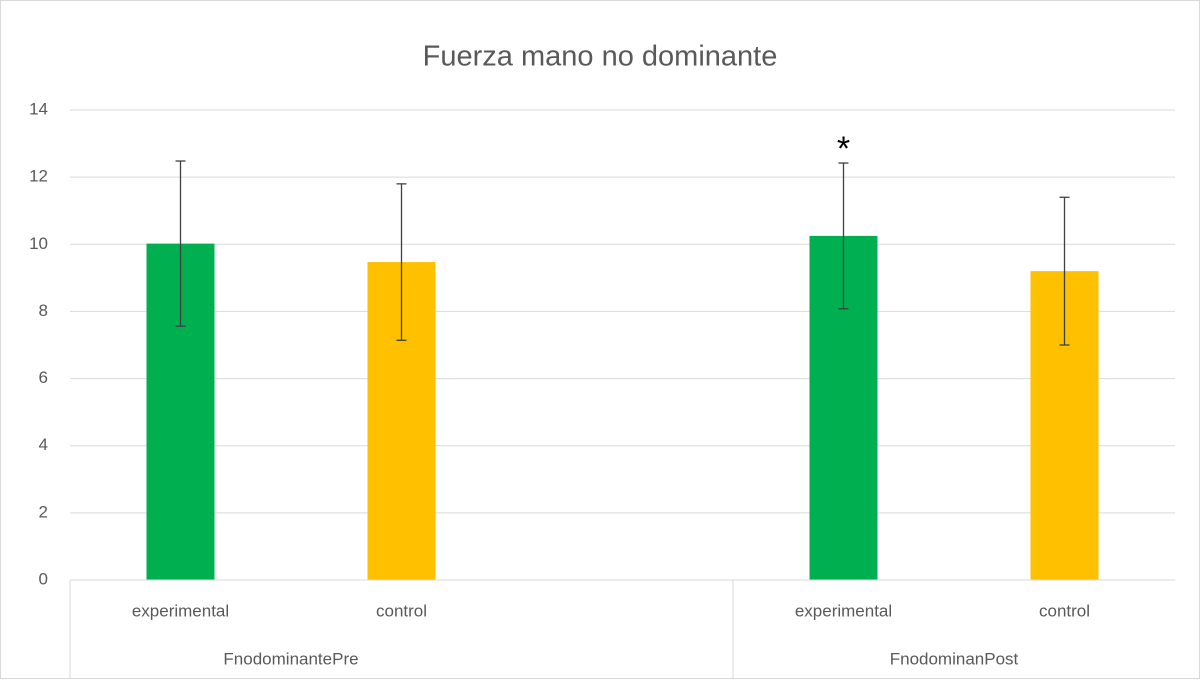  I want to click on y-tick-label: 2, so click(43, 511).